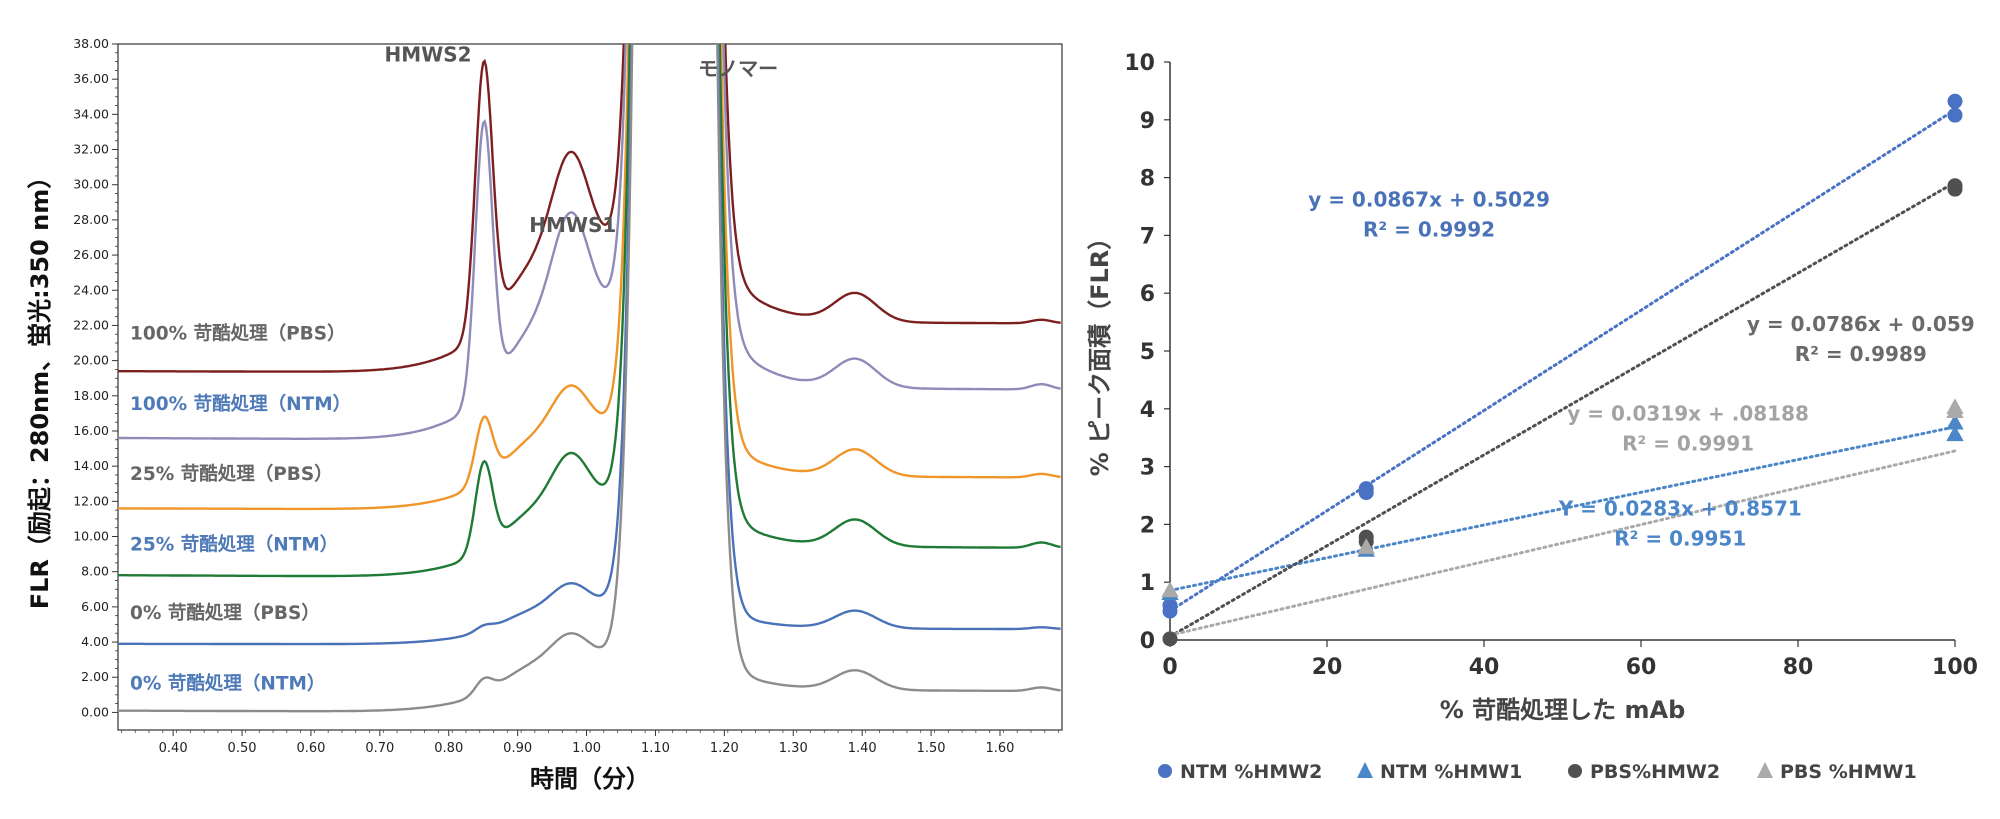 The height and width of the screenshot is (819, 2000). Describe the element at coordinates (242, 748) in the screenshot. I see `x-tick-label: 0.50` at that location.